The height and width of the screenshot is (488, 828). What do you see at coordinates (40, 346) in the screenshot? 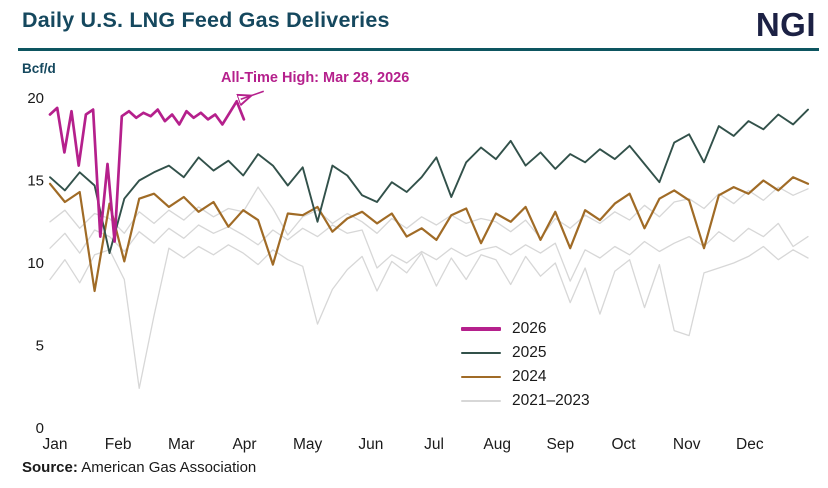
I see `y-tick-label: 5` at bounding box center [40, 346].